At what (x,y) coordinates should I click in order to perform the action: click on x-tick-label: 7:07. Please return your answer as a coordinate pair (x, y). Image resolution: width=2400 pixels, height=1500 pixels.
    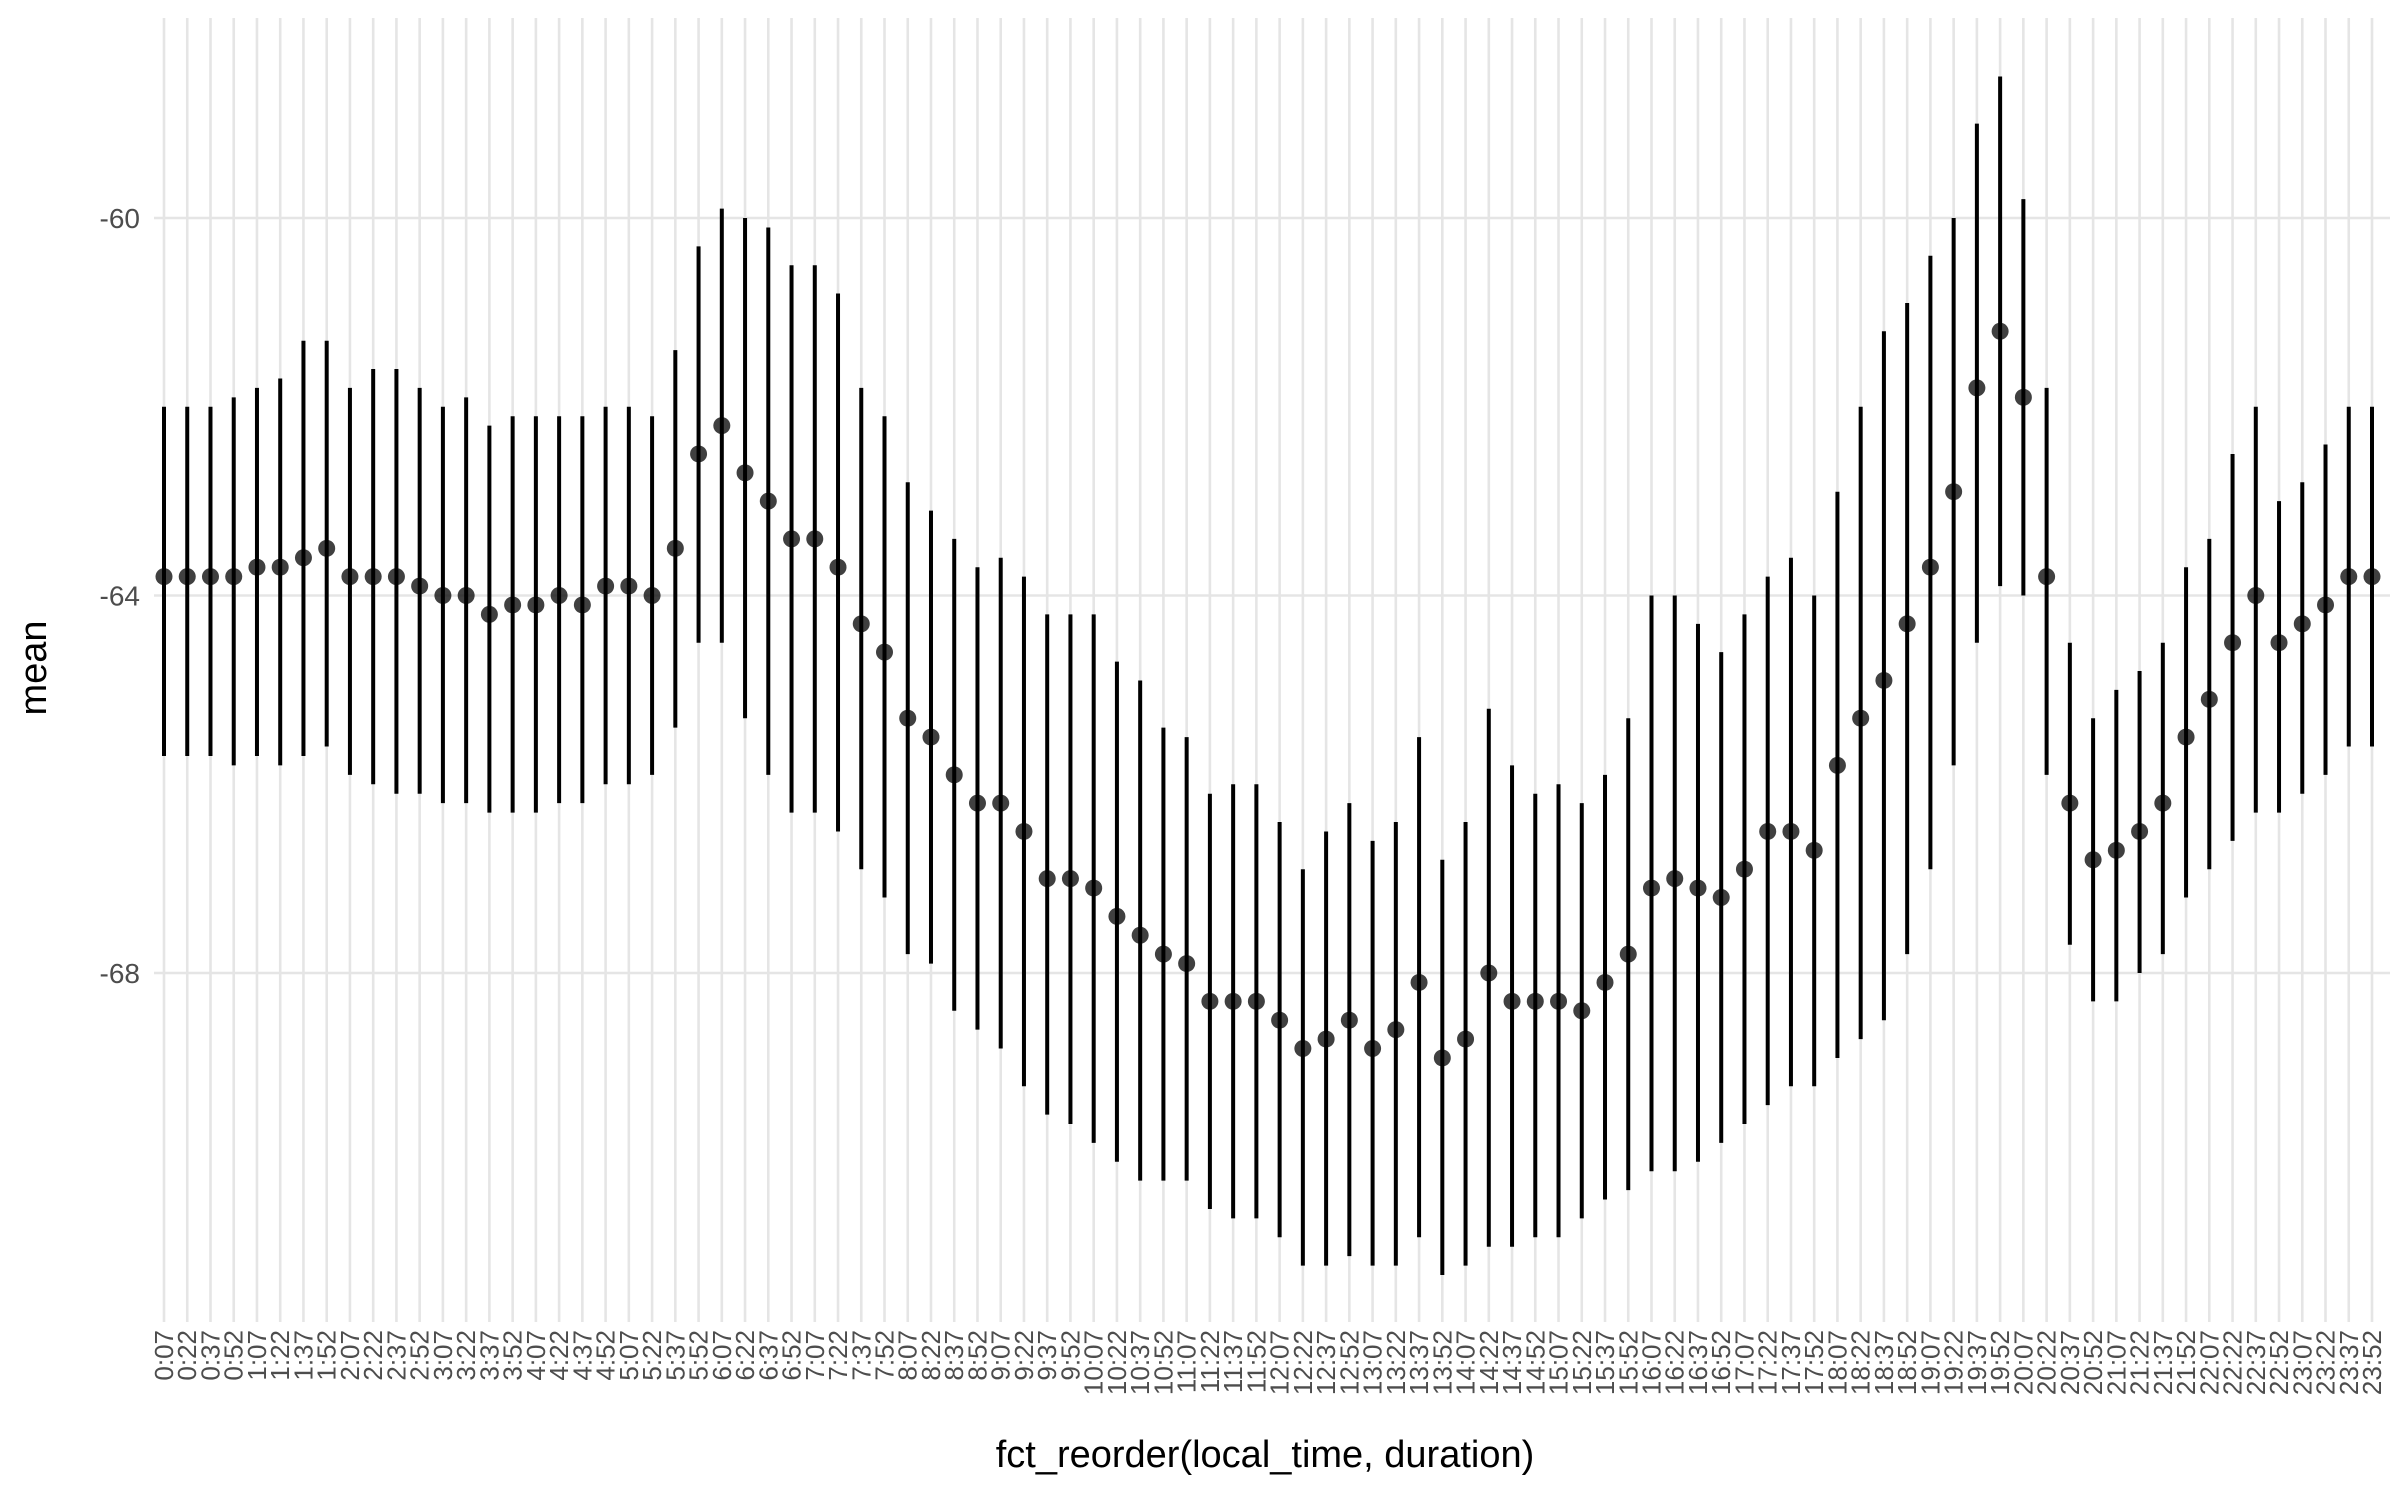
    Looking at the image, I should click on (815, 1355).